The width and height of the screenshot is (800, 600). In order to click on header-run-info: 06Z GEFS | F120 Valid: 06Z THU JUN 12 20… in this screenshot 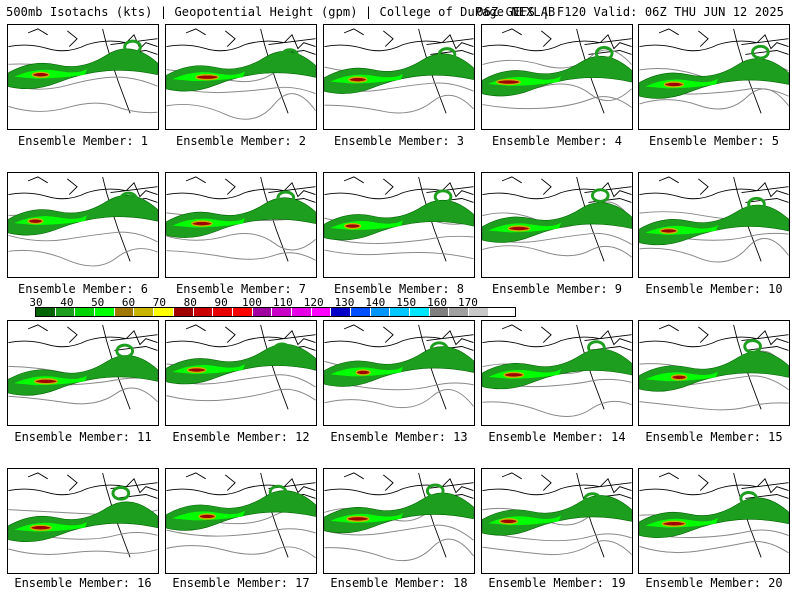, I will do `click(630, 12)`.